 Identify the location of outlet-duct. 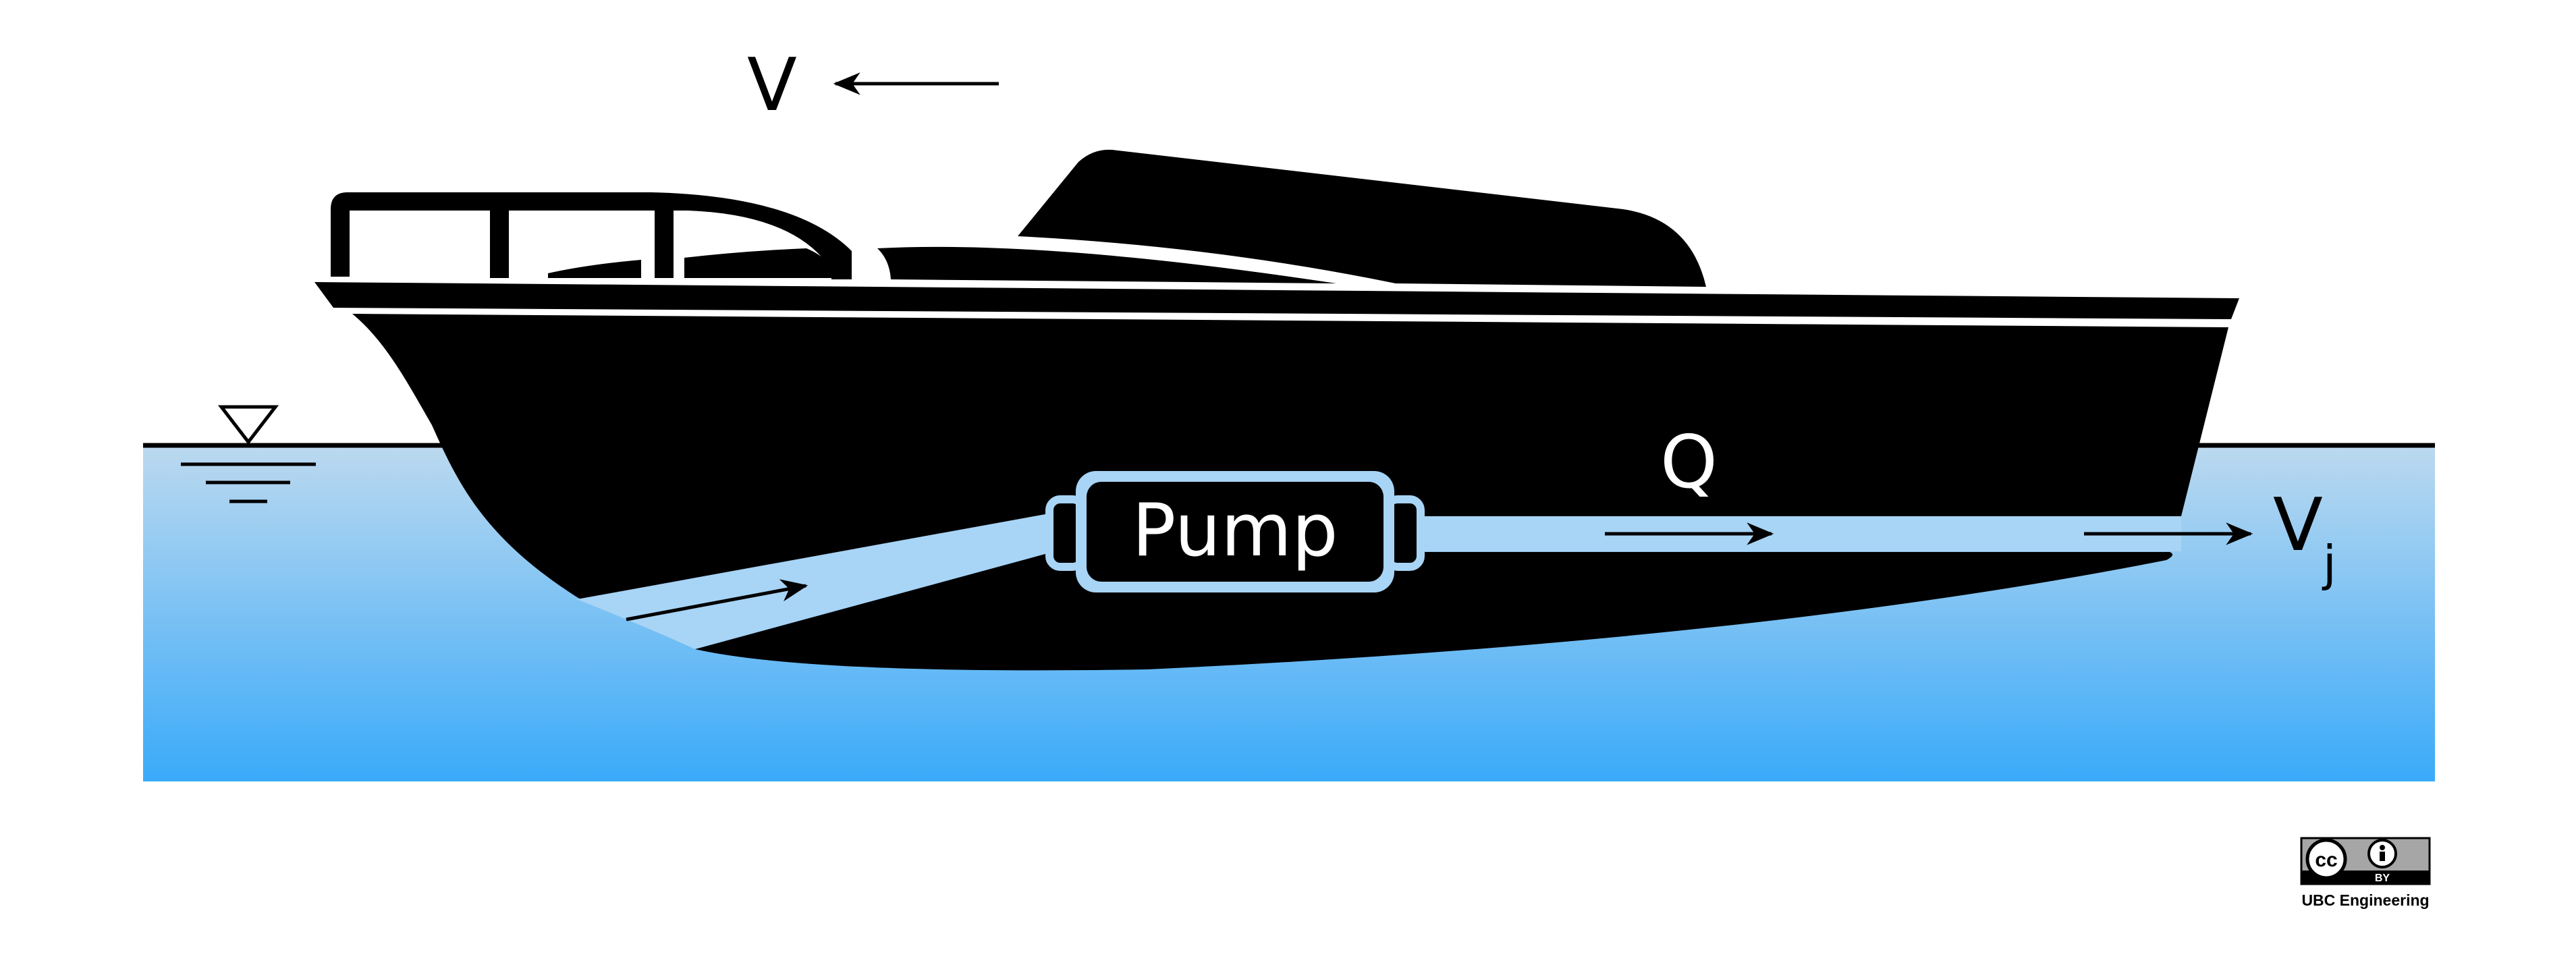
(1799, 533).